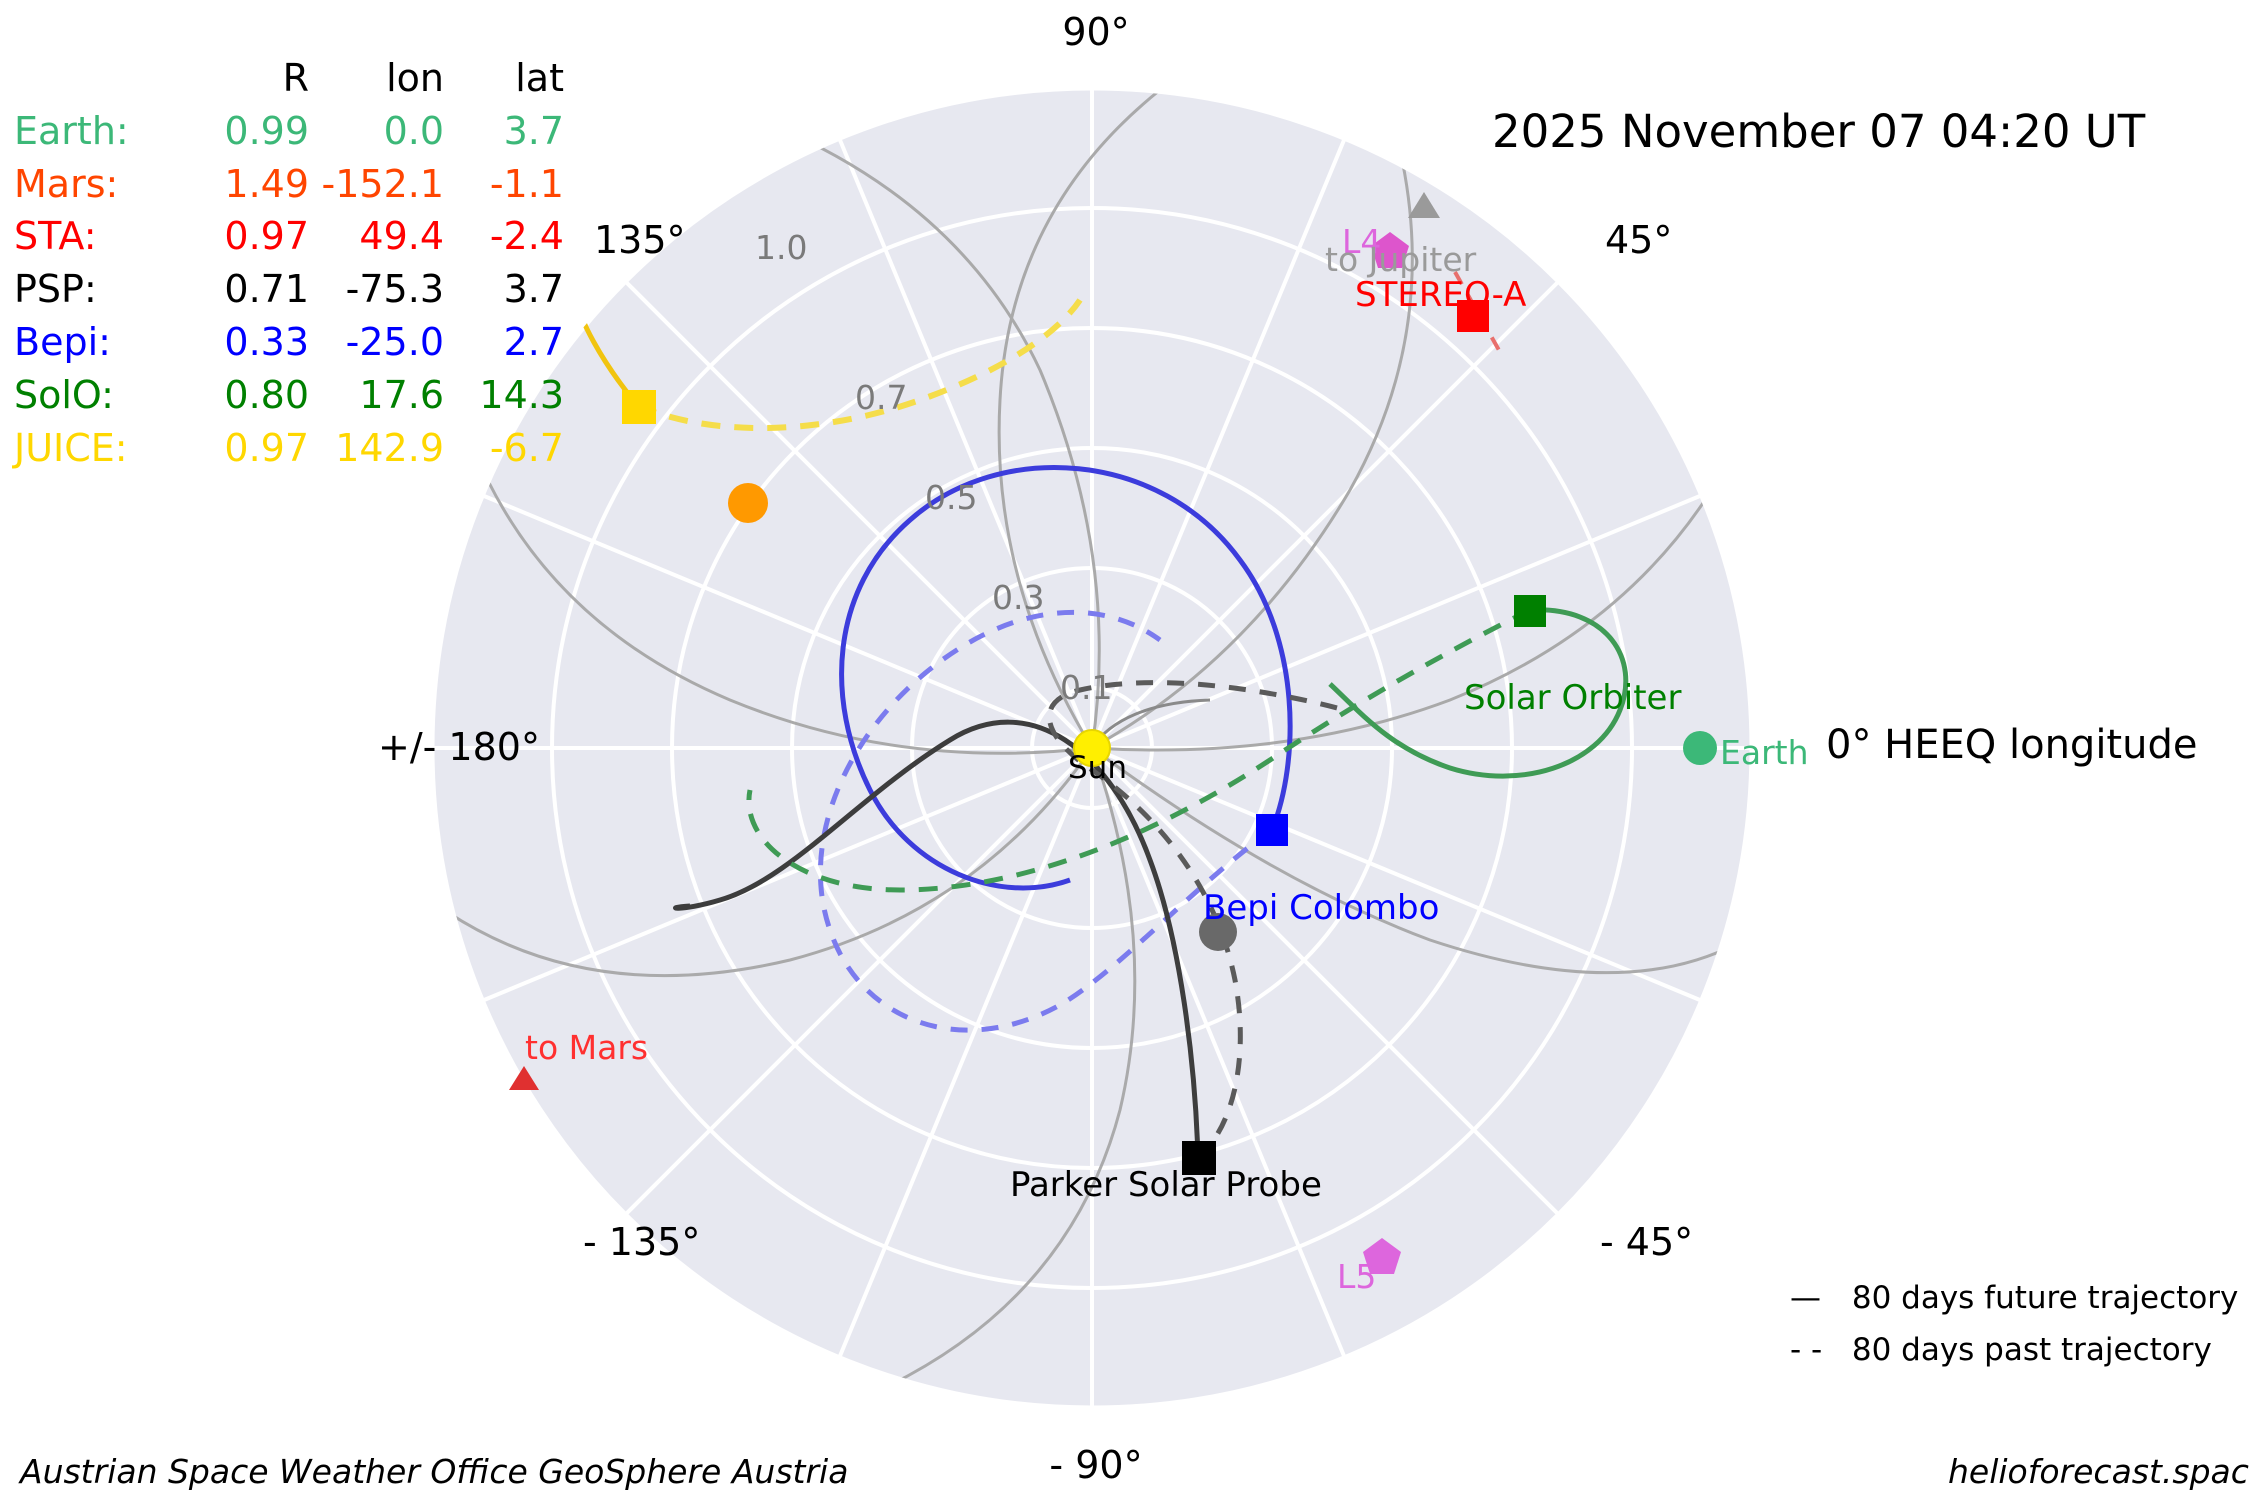  I want to click on table-cell-name: SolO:, so click(64, 394).